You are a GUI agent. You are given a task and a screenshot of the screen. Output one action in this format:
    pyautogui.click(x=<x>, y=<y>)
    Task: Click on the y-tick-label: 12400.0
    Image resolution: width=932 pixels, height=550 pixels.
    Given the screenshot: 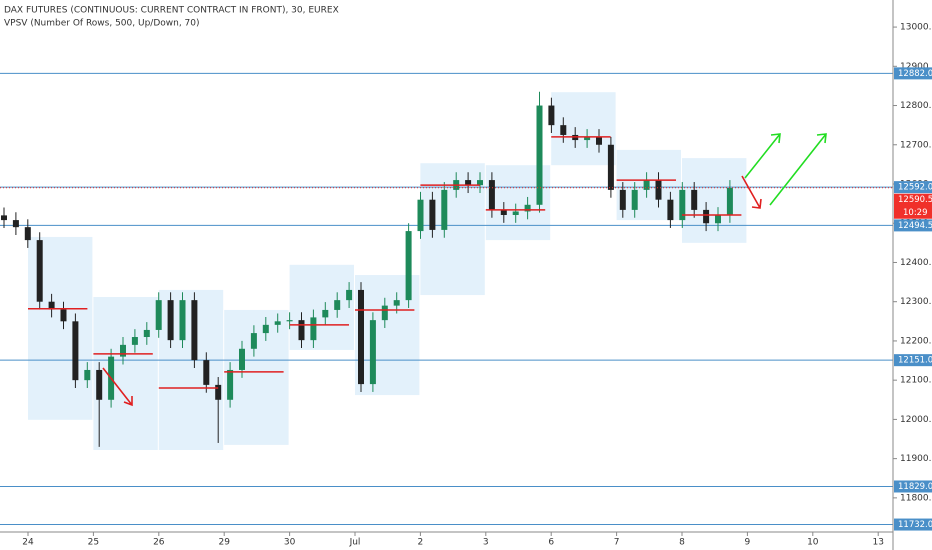 What is the action you would take?
    pyautogui.click(x=916, y=263)
    